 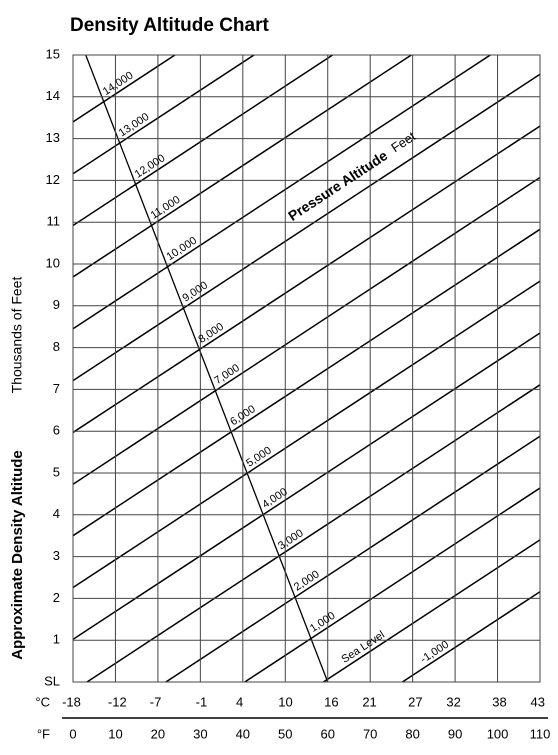 I want to click on x-tick-label: 60, so click(x=327, y=733).